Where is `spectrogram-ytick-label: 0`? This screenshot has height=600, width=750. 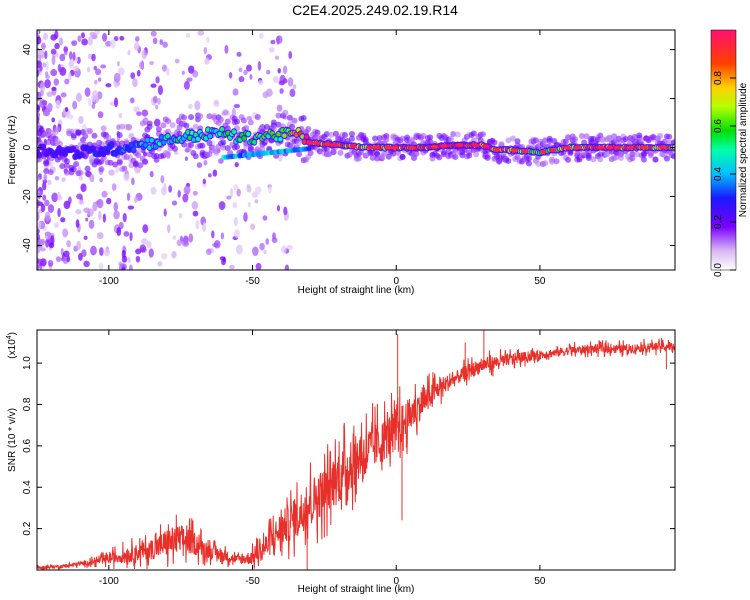
spectrogram-ytick-label: 0 is located at coordinates (27, 147).